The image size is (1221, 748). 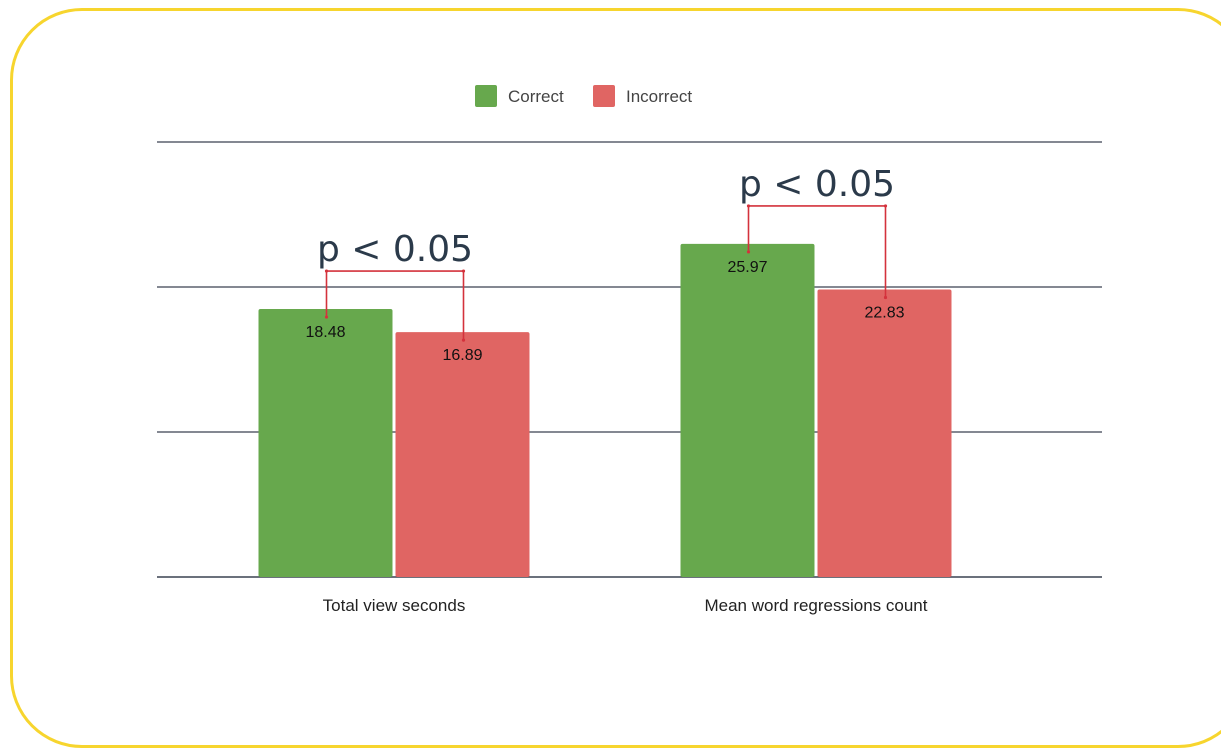 What do you see at coordinates (486, 96) in the screenshot?
I see `legend-swatch-correct` at bounding box center [486, 96].